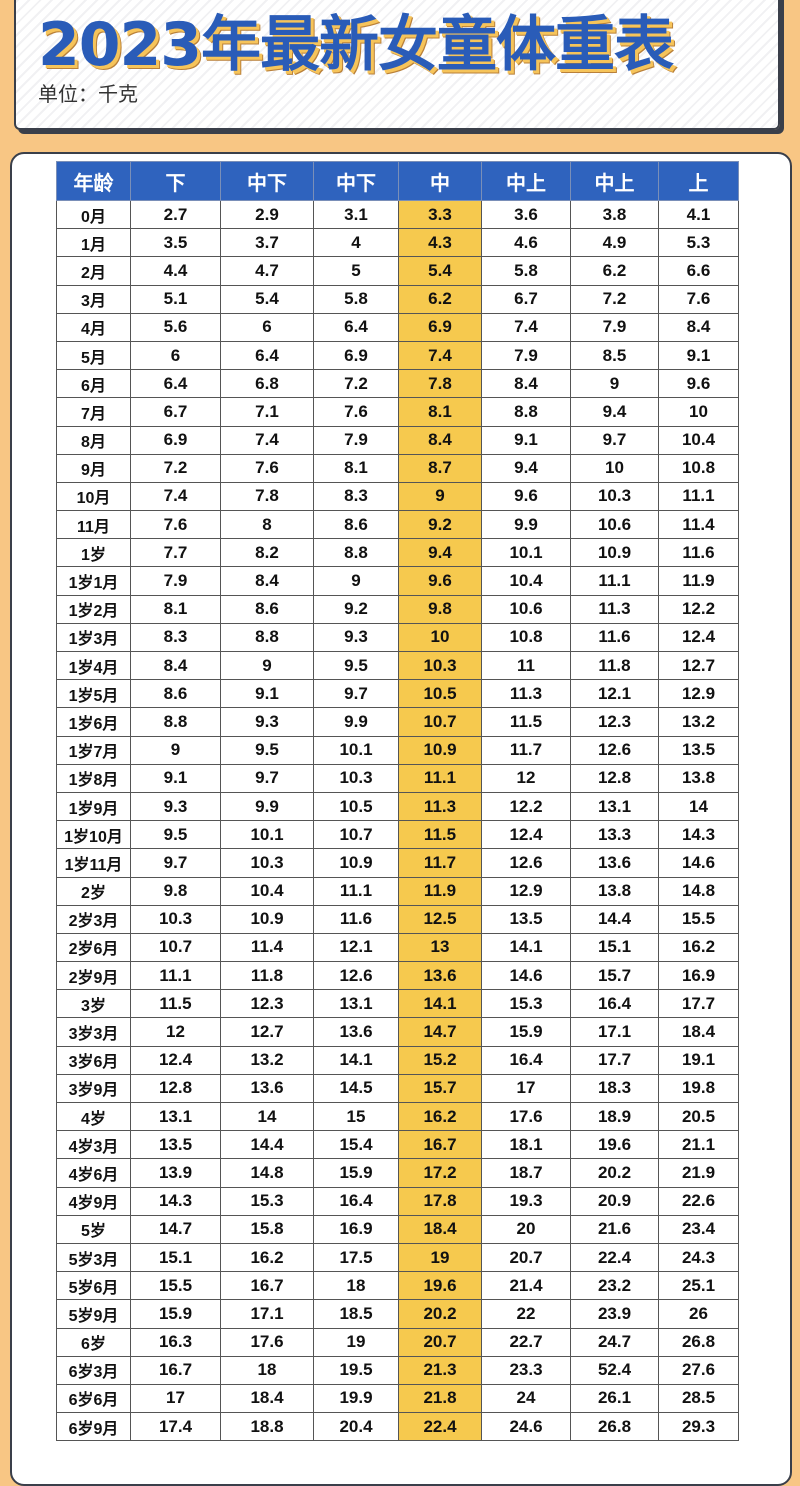  I want to click on weight-cell: 26.1, so click(614, 1398).